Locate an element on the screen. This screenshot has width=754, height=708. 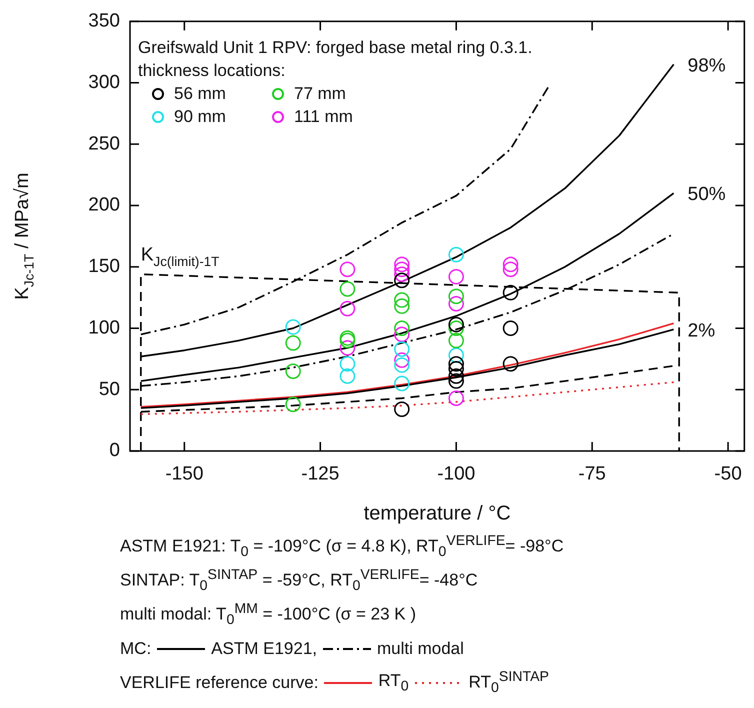
x-tick-label: -150 is located at coordinates (184, 474).